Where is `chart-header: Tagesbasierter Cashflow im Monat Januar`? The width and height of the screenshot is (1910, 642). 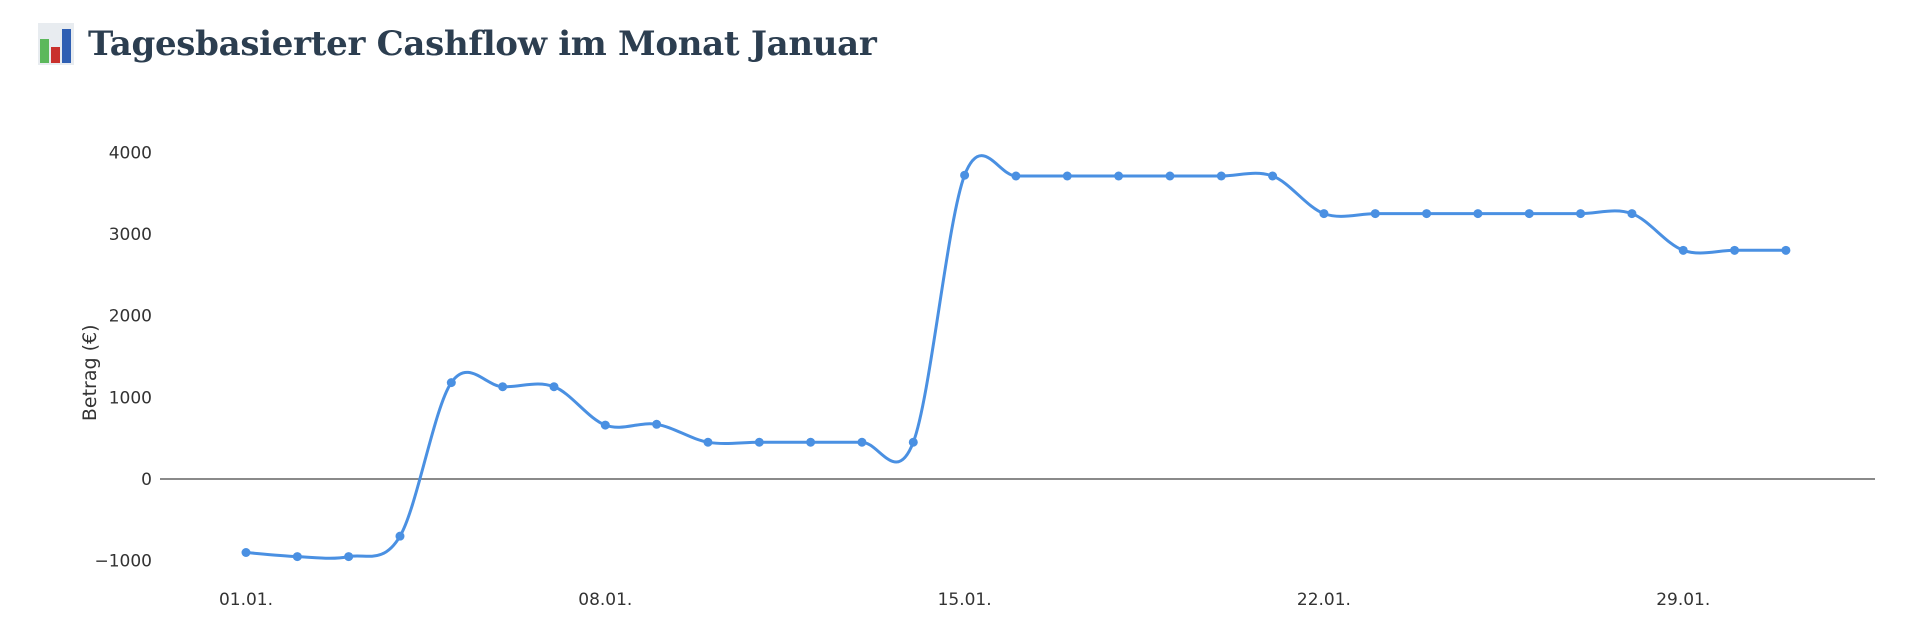 chart-header: Tagesbasierter Cashflow im Monat Januar is located at coordinates (457, 44).